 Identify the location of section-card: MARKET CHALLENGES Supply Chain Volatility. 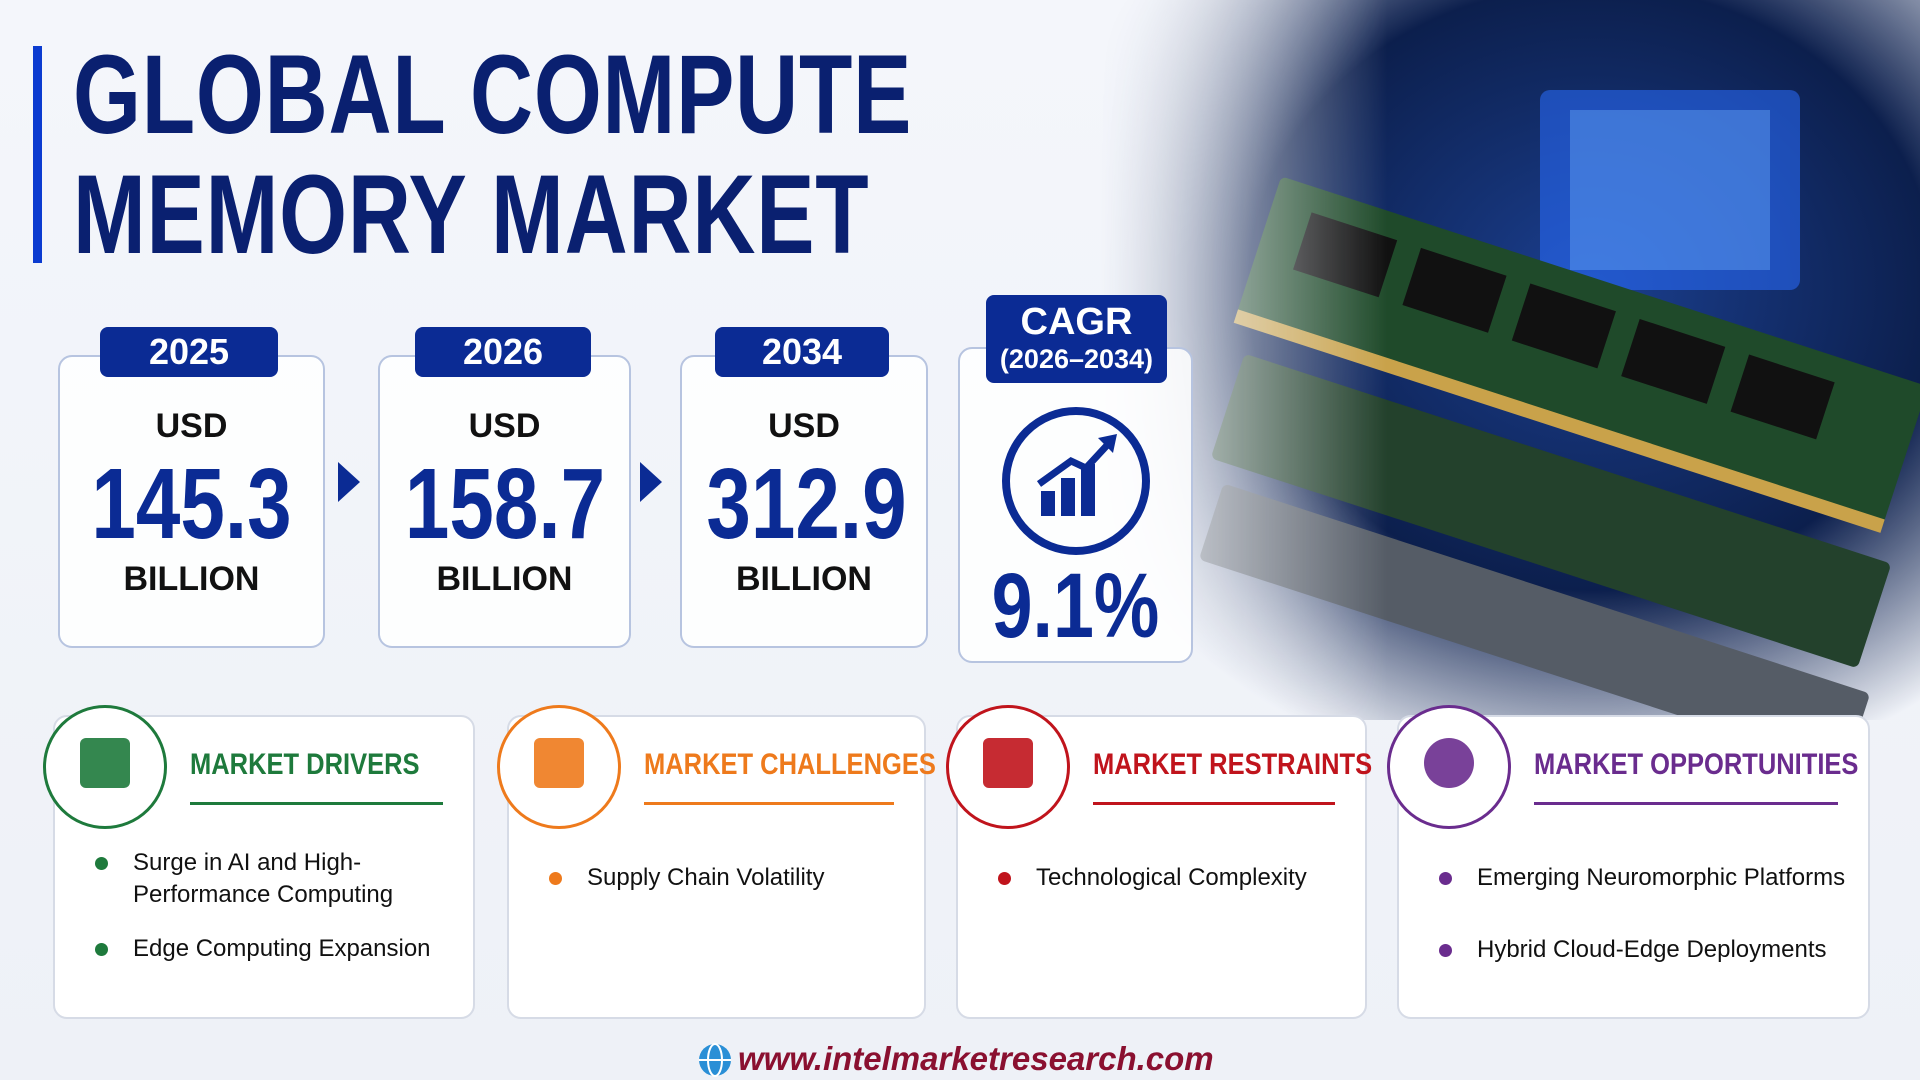
(716, 862).